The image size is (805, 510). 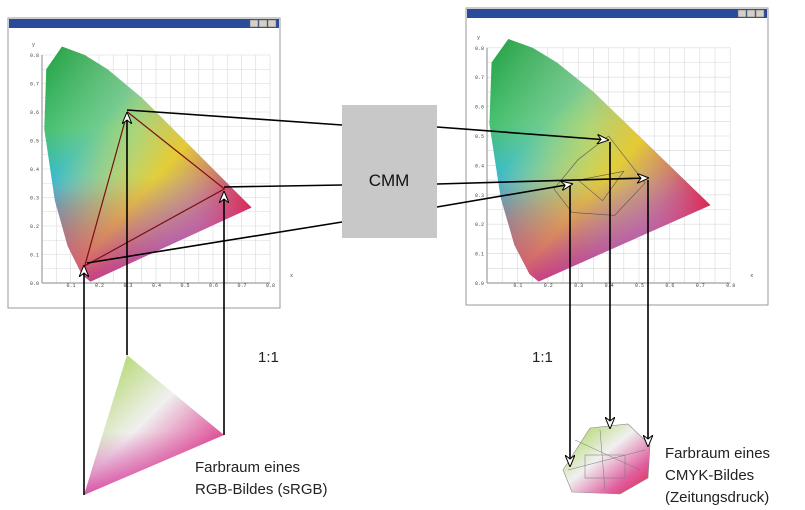 What do you see at coordinates (261, 489) in the screenshot?
I see `caption: RGB-Bildes (sRGB)` at bounding box center [261, 489].